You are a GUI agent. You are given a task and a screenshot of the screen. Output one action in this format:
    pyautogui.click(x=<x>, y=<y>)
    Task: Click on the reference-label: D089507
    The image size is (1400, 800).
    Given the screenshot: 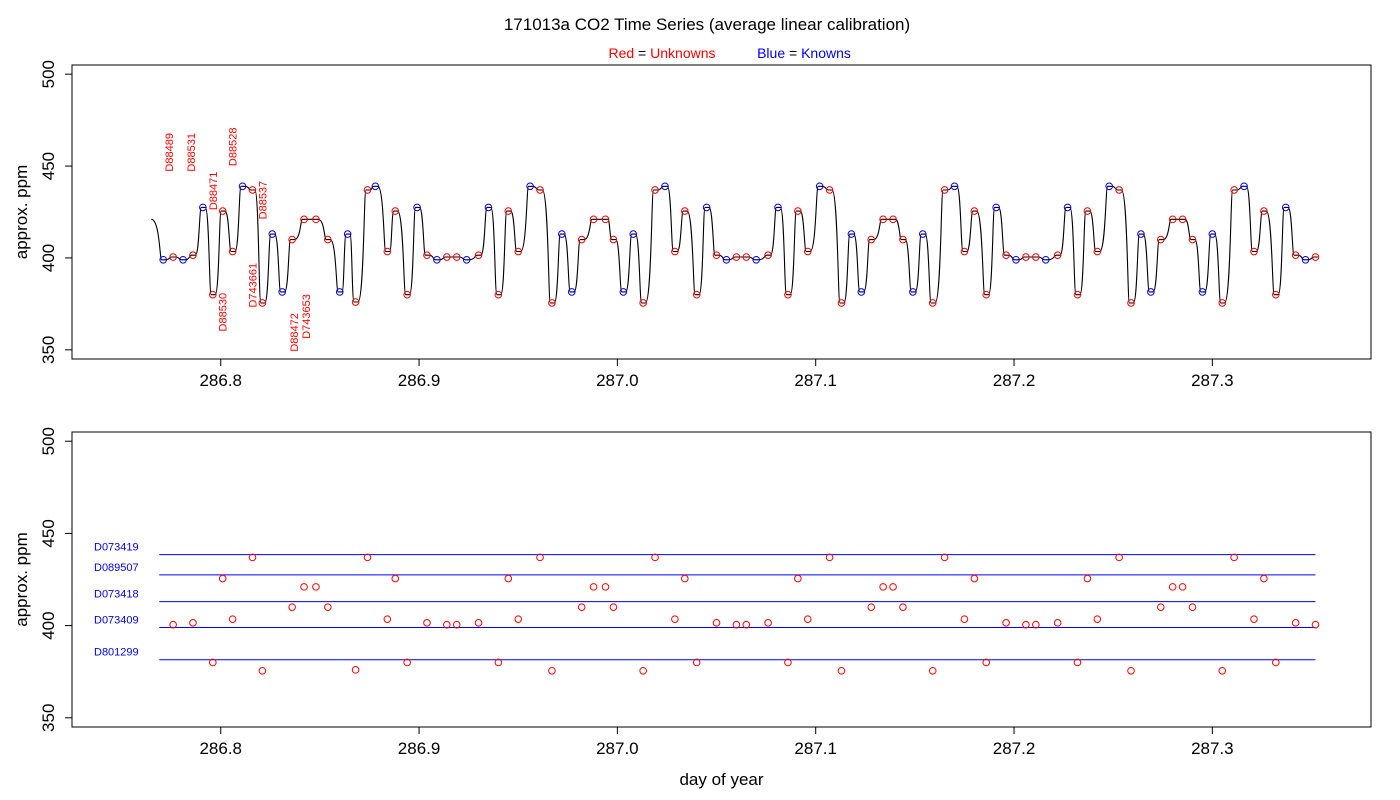 What is the action you would take?
    pyautogui.click(x=116, y=568)
    